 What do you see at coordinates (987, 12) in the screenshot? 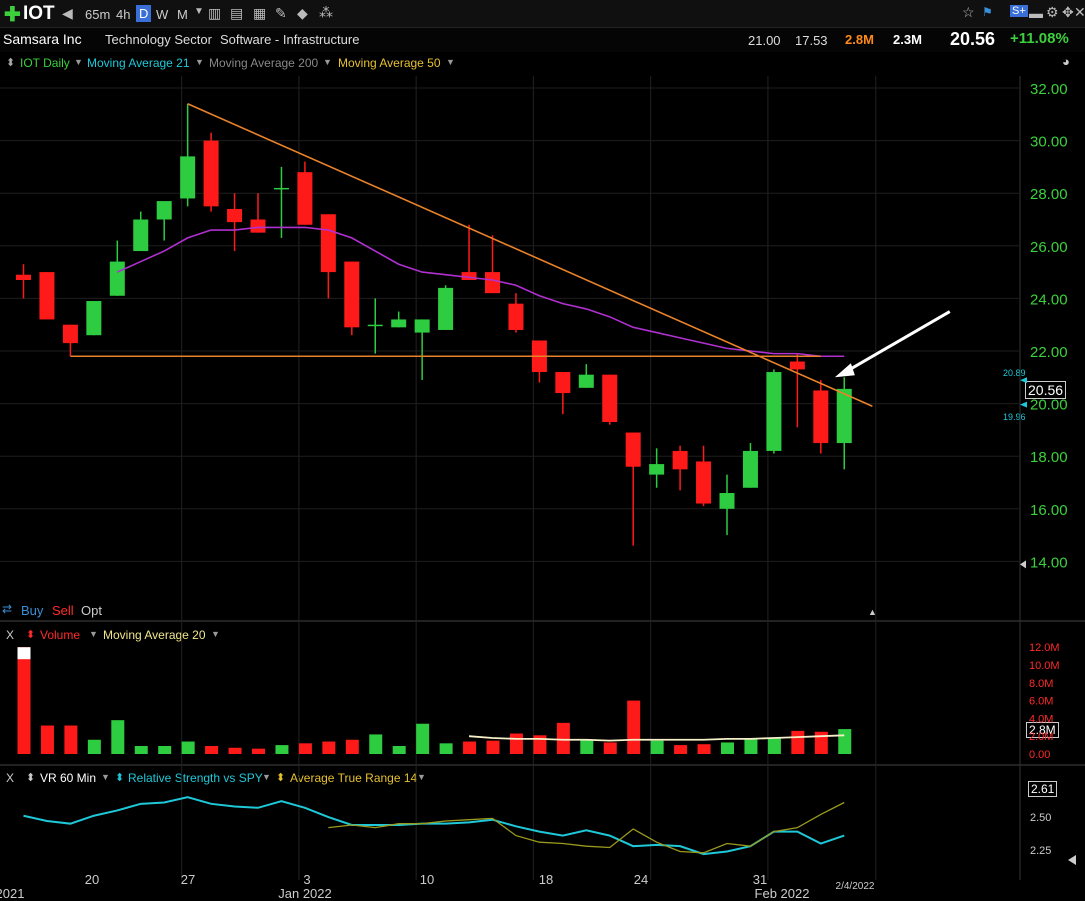
I see `realtime-icon: ⚑` at bounding box center [987, 12].